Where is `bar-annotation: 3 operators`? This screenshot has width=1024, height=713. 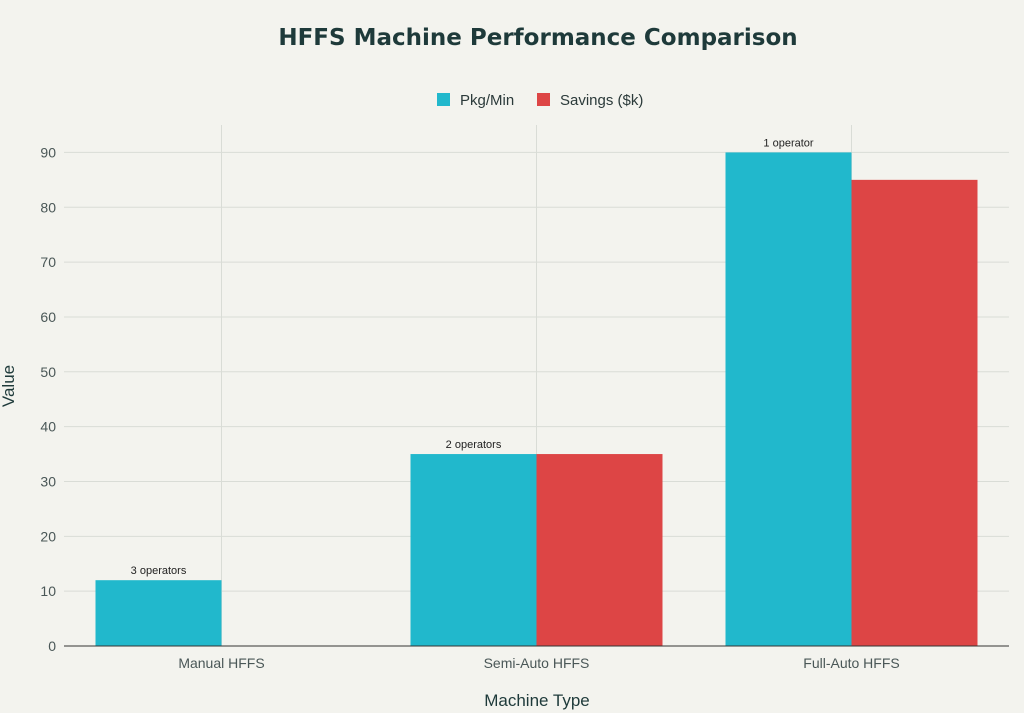
bar-annotation: 3 operators is located at coordinates (159, 571).